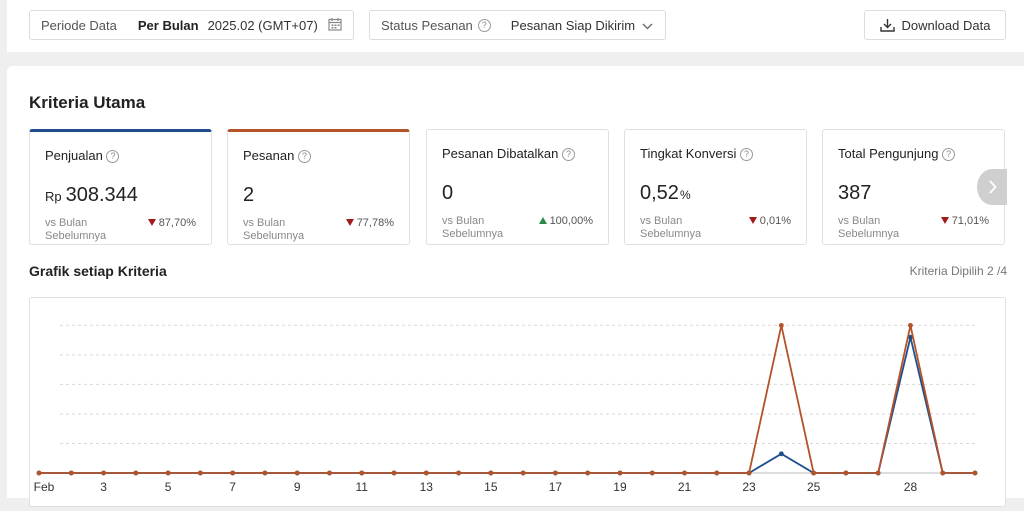 Image resolution: width=1024 pixels, height=511 pixels. Describe the element at coordinates (647, 25) in the screenshot. I see `chevron-down-icon` at that location.